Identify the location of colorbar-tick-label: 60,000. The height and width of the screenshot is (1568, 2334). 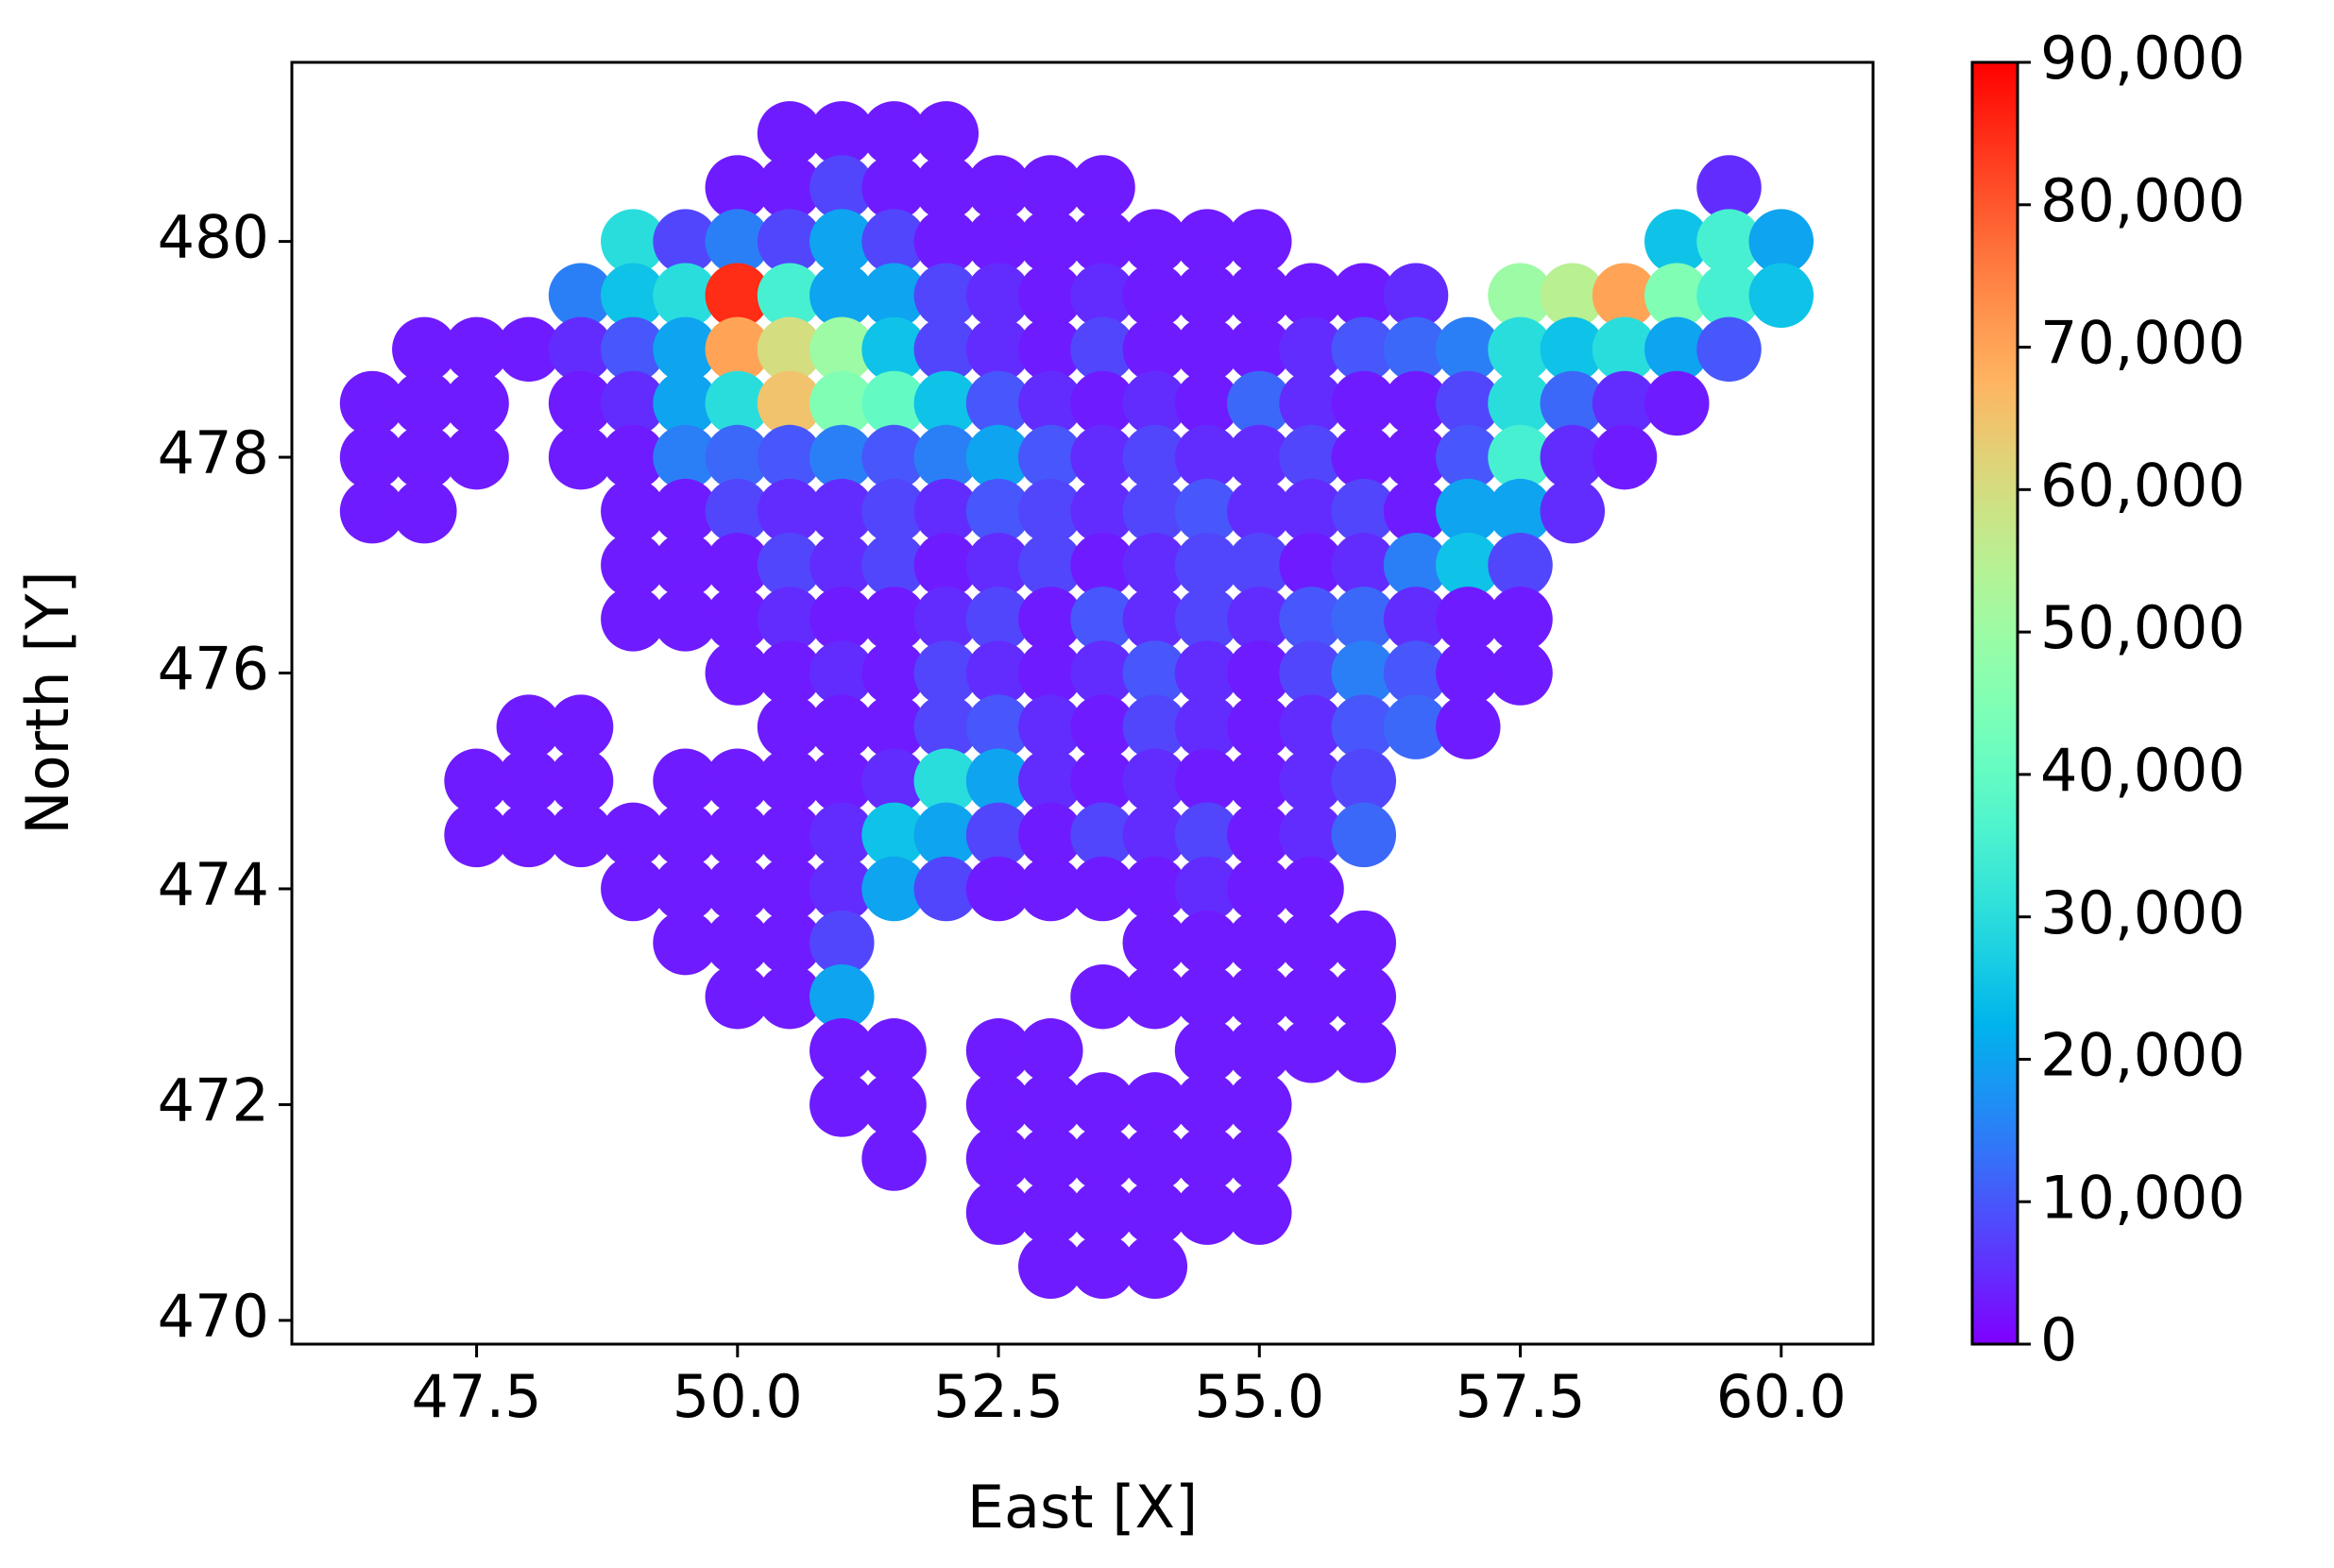
(2142, 485).